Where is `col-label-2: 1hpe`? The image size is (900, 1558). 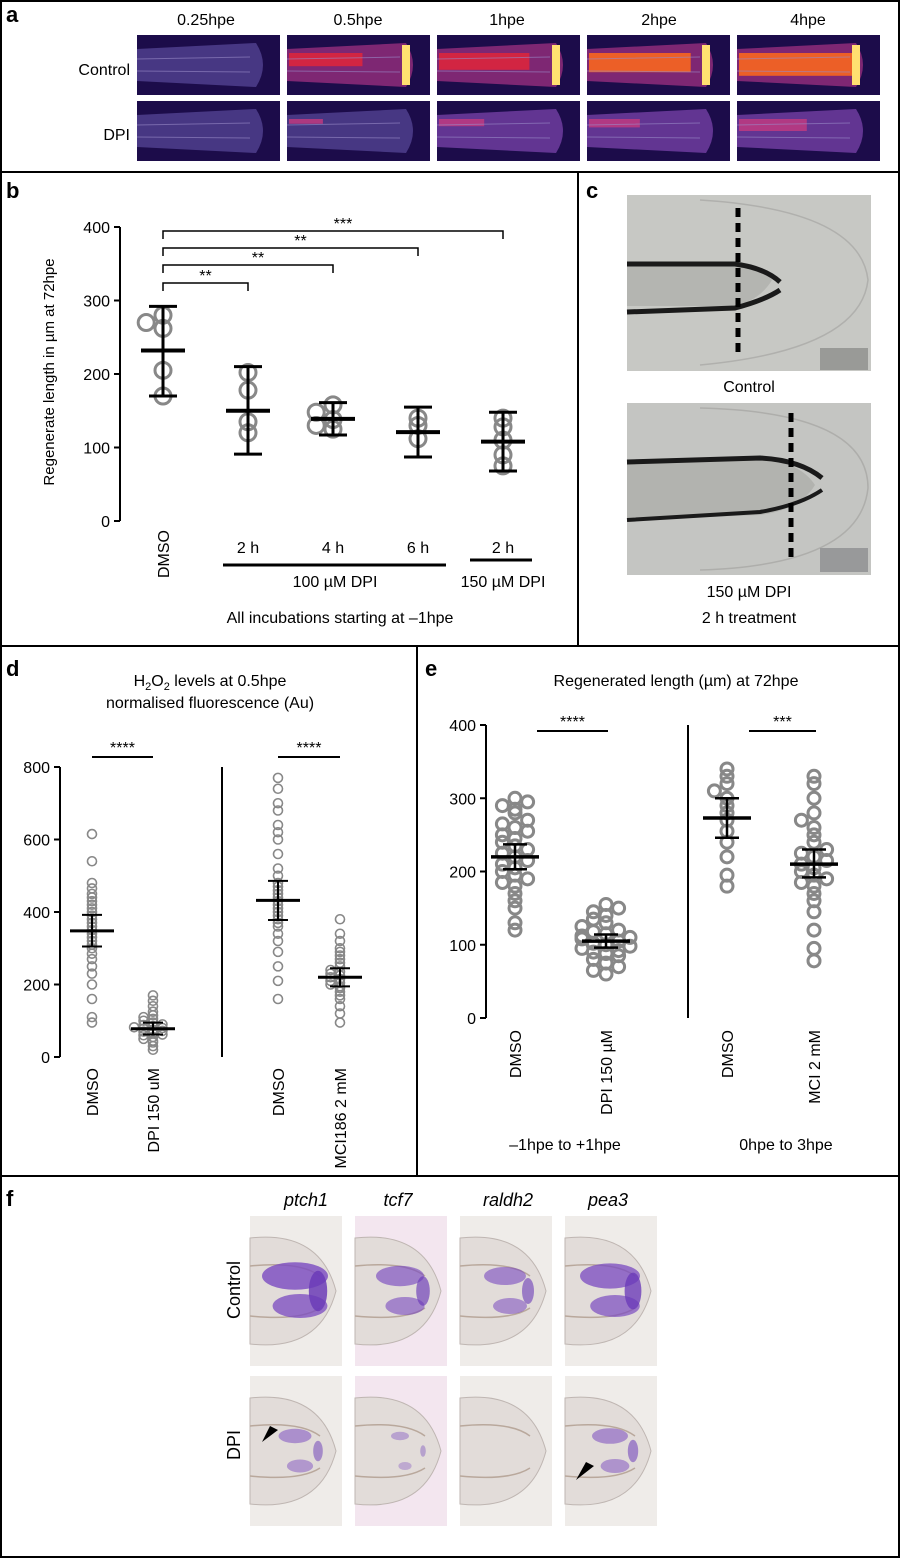 col-label-2: 1hpe is located at coordinates (507, 20).